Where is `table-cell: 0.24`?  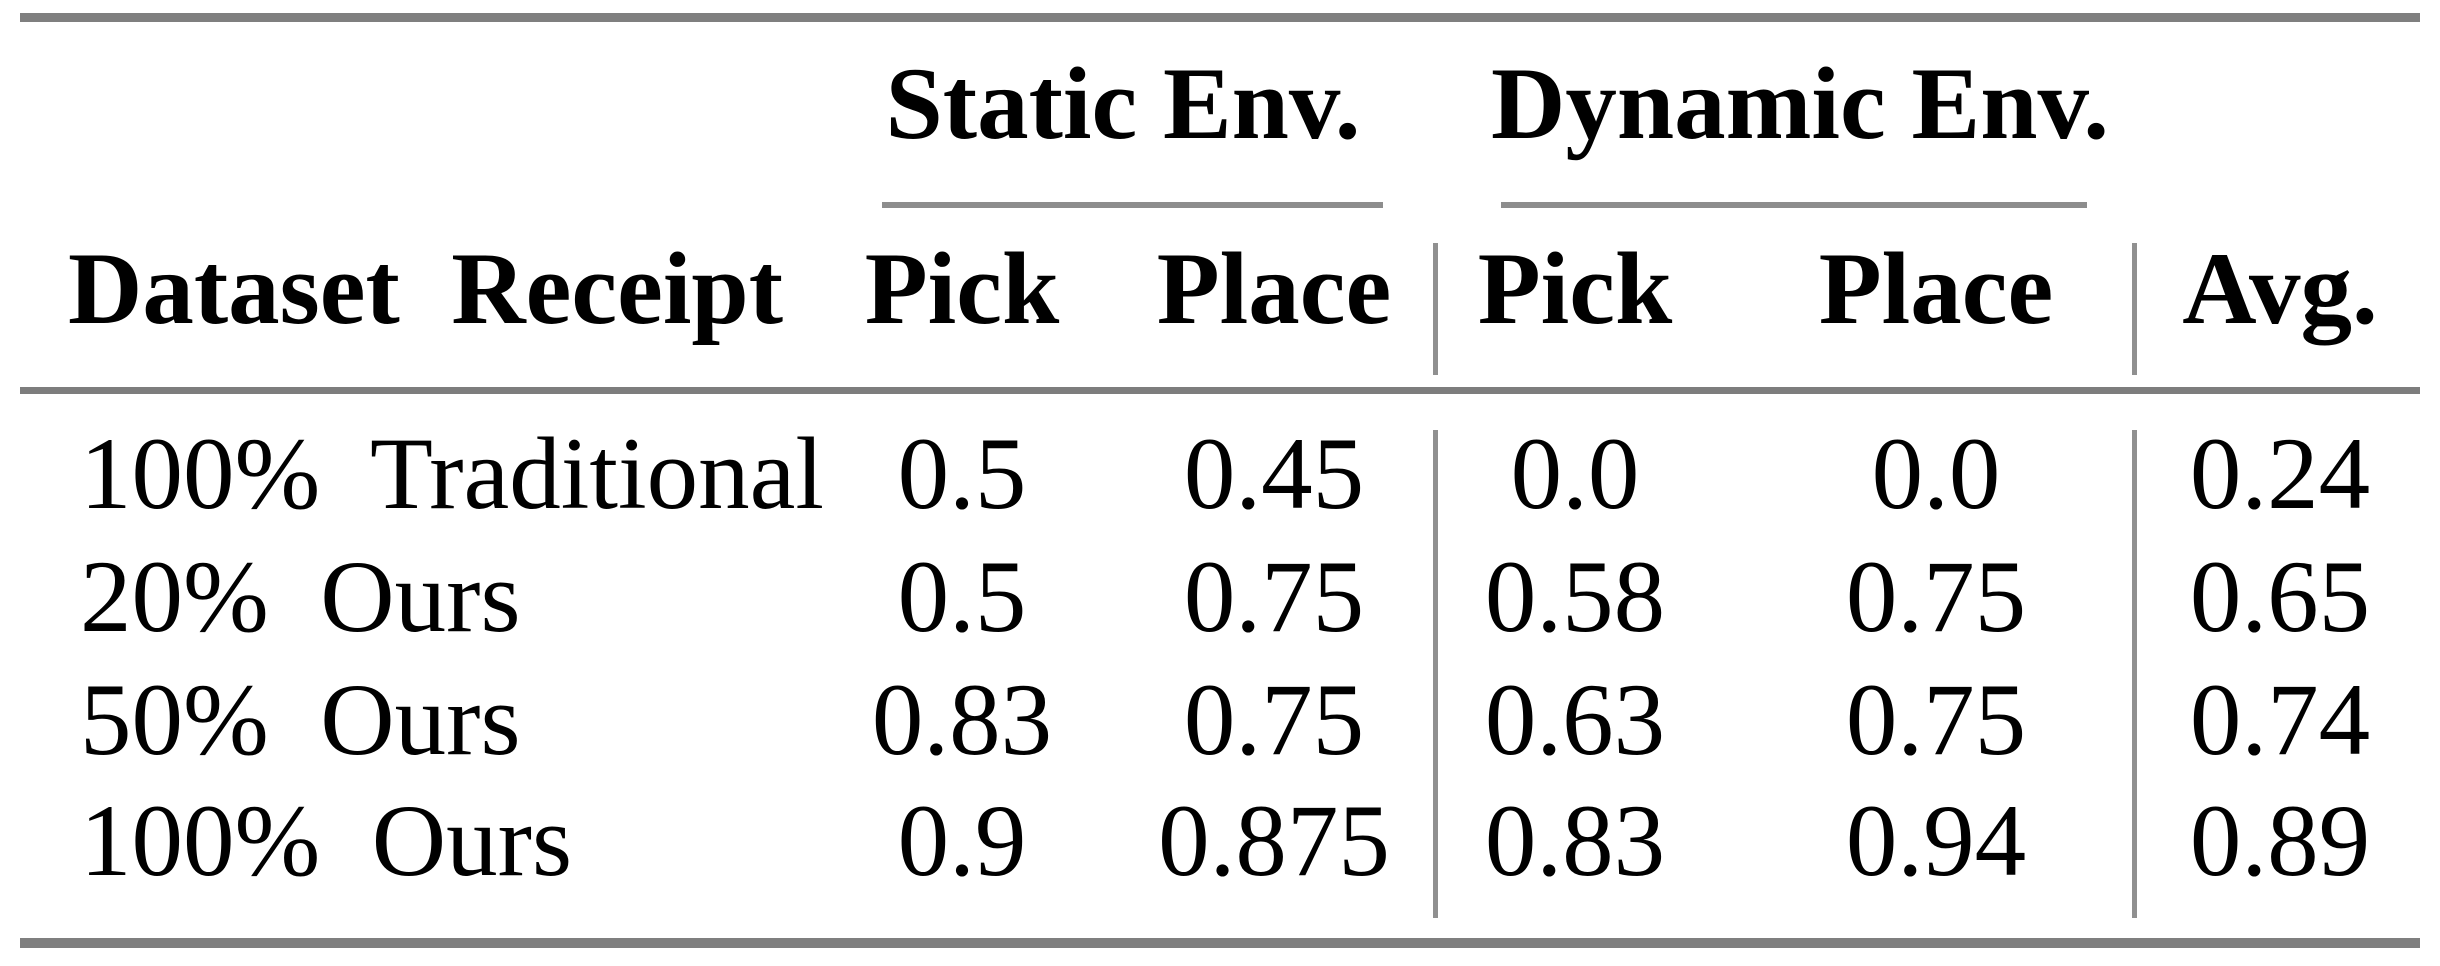 table-cell: 0.24 is located at coordinates (2280, 474).